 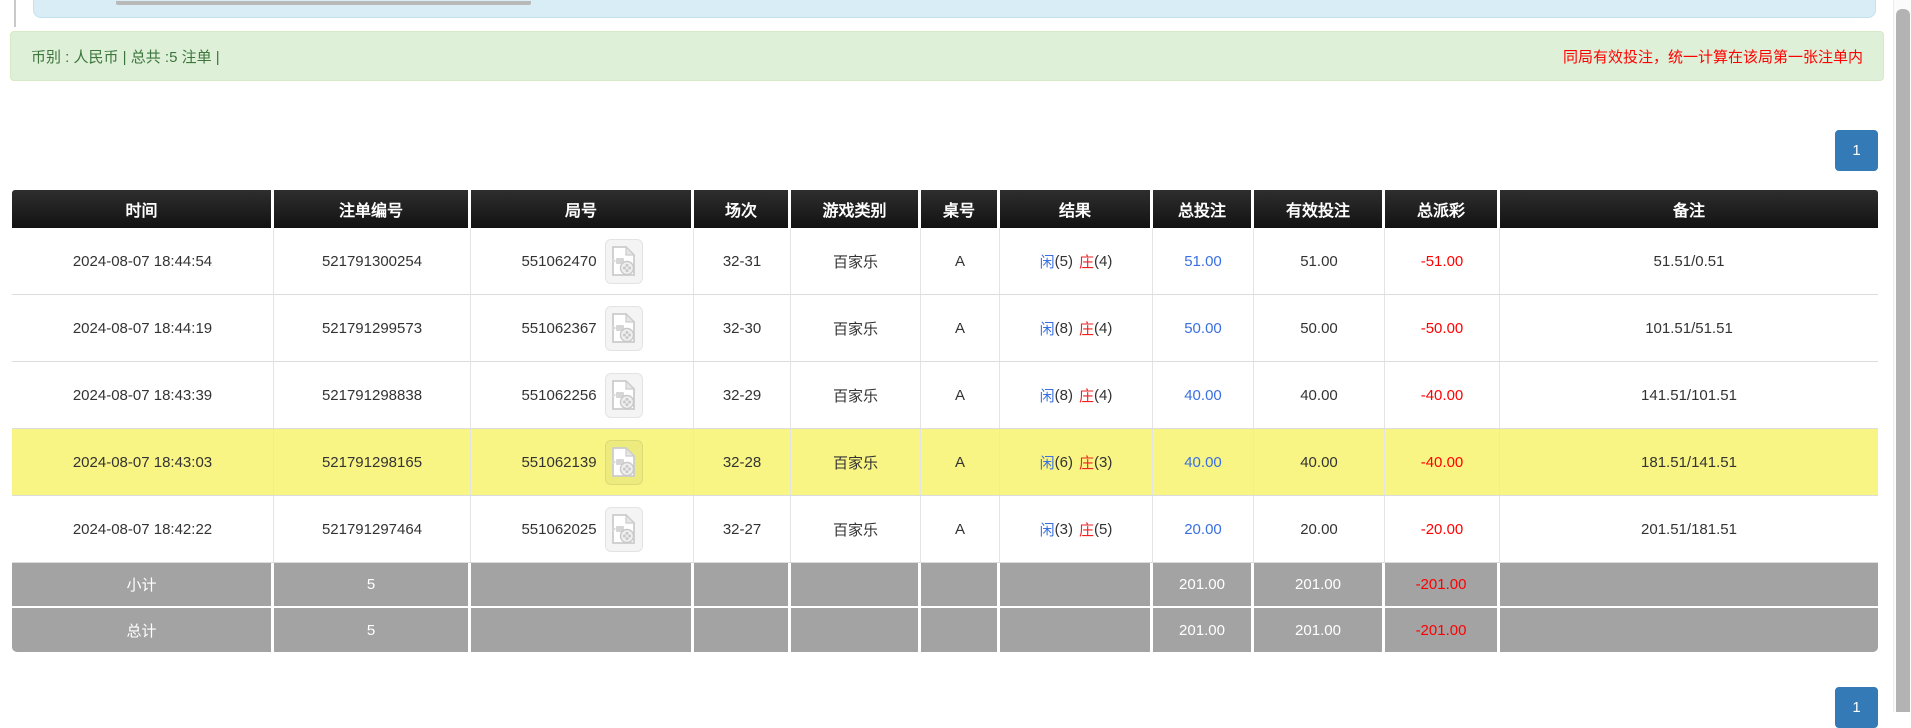 What do you see at coordinates (1319, 584) in the screenshot?
I see `summary-valid-bet: 201.00` at bounding box center [1319, 584].